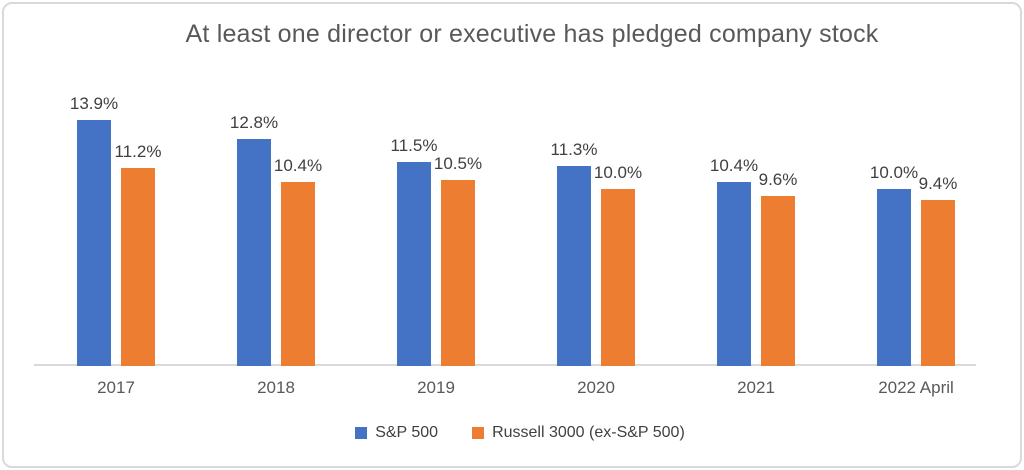 Image resolution: width=1024 pixels, height=470 pixels. I want to click on bar-russell-3000-ex-s-p-500-2019, so click(458, 273).